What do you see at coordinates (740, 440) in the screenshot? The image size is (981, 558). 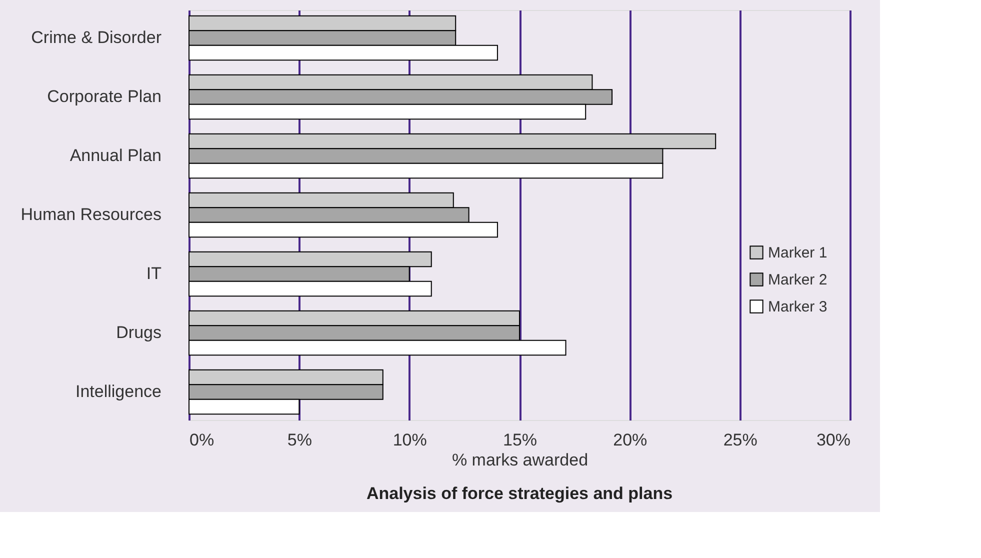 I see `x-tick-label: 25%` at bounding box center [740, 440].